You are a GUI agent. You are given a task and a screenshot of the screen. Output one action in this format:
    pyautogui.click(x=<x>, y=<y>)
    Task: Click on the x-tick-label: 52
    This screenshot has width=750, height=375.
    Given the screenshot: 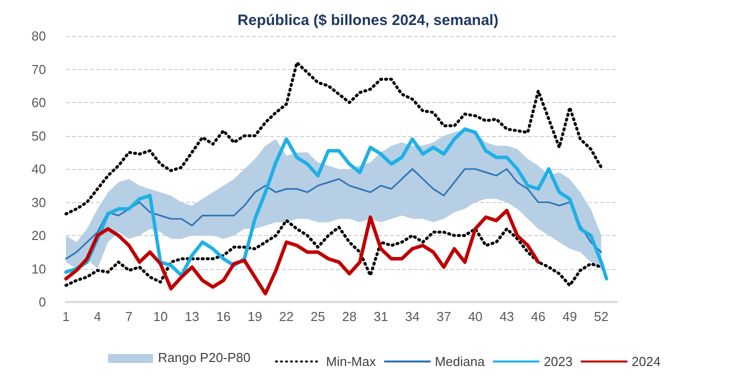 What is the action you would take?
    pyautogui.click(x=601, y=316)
    